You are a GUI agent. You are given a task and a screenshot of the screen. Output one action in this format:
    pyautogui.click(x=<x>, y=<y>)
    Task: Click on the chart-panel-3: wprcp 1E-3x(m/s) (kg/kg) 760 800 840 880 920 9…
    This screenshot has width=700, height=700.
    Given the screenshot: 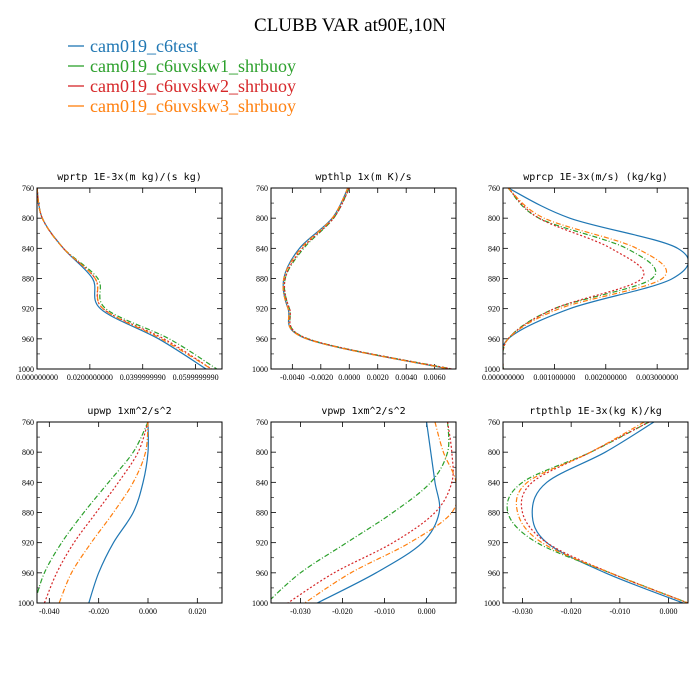 What is the action you would take?
    pyautogui.click(x=585, y=277)
    